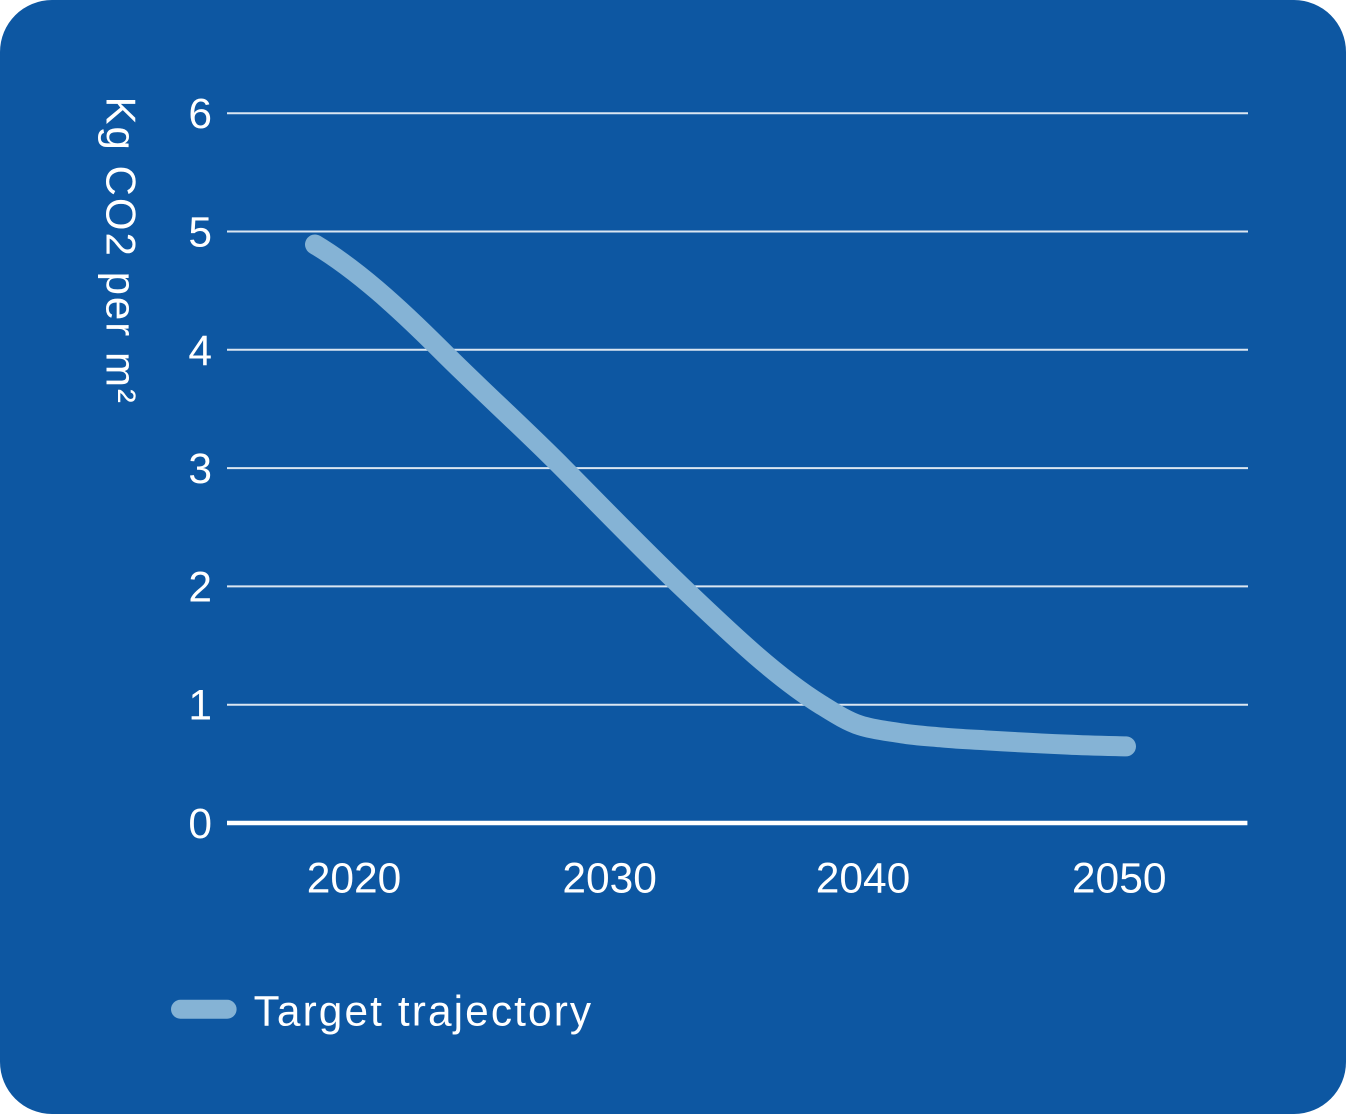 The width and height of the screenshot is (1346, 1114). What do you see at coordinates (200, 469) in the screenshot?
I see `svg-text: 3` at bounding box center [200, 469].